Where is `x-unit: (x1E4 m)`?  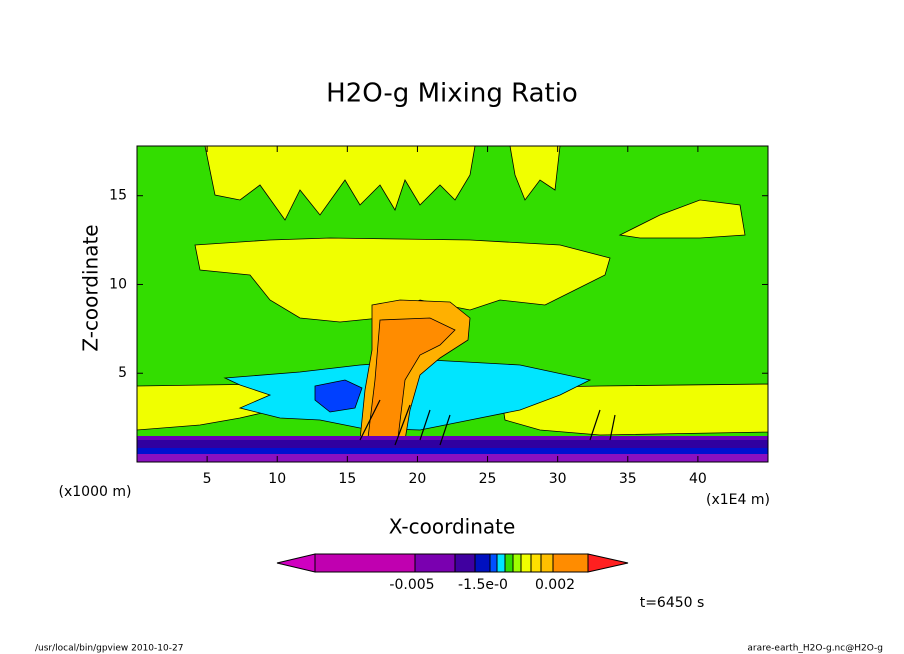 x-unit: (x1E4 m) is located at coordinates (738, 500).